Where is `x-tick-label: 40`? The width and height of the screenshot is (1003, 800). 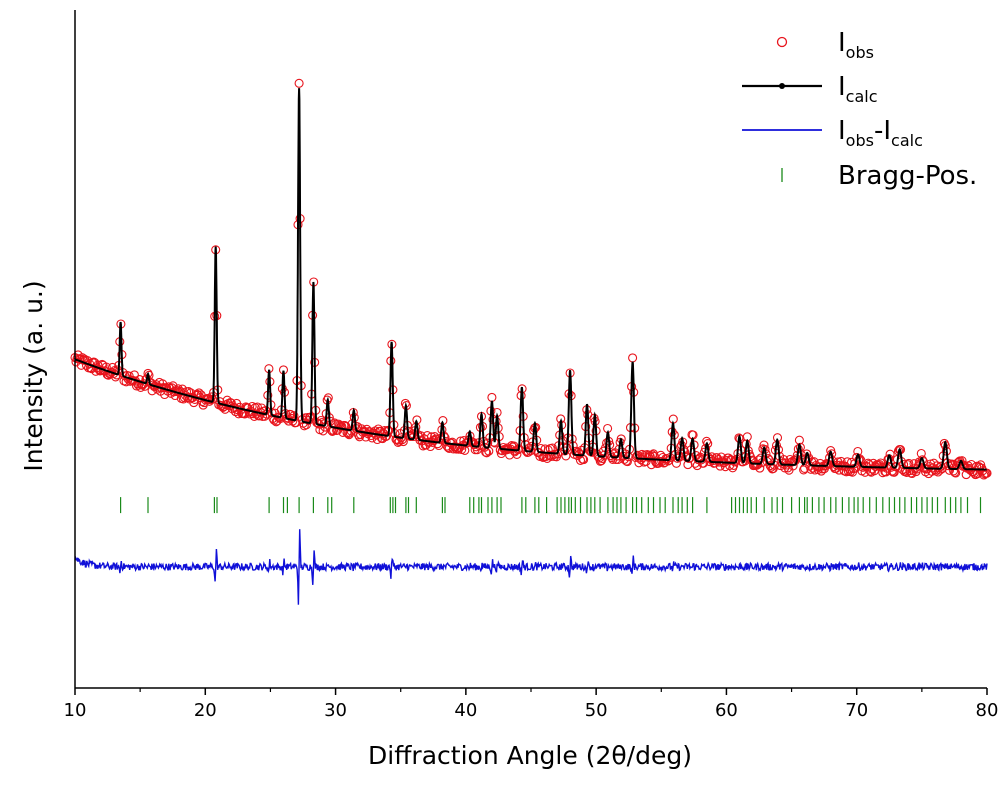 x-tick-label: 40 is located at coordinates (465, 710).